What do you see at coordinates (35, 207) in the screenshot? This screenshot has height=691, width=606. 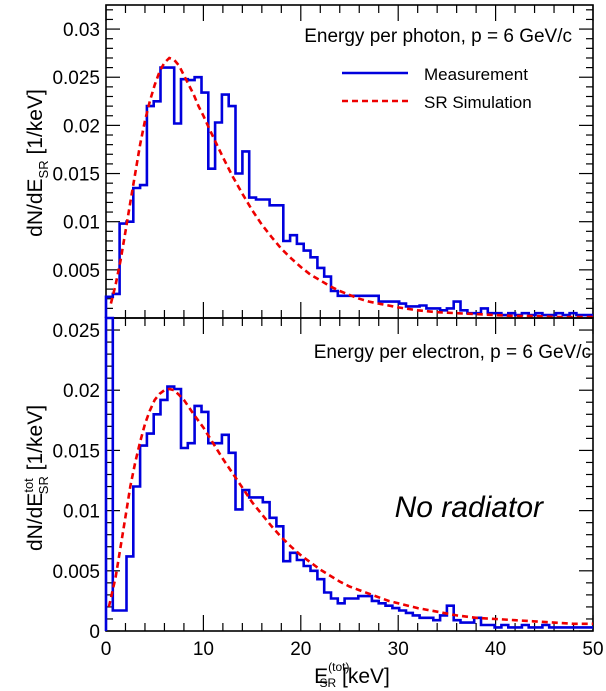 I see `top-ylabel-main: dN/dE` at bounding box center [35, 207].